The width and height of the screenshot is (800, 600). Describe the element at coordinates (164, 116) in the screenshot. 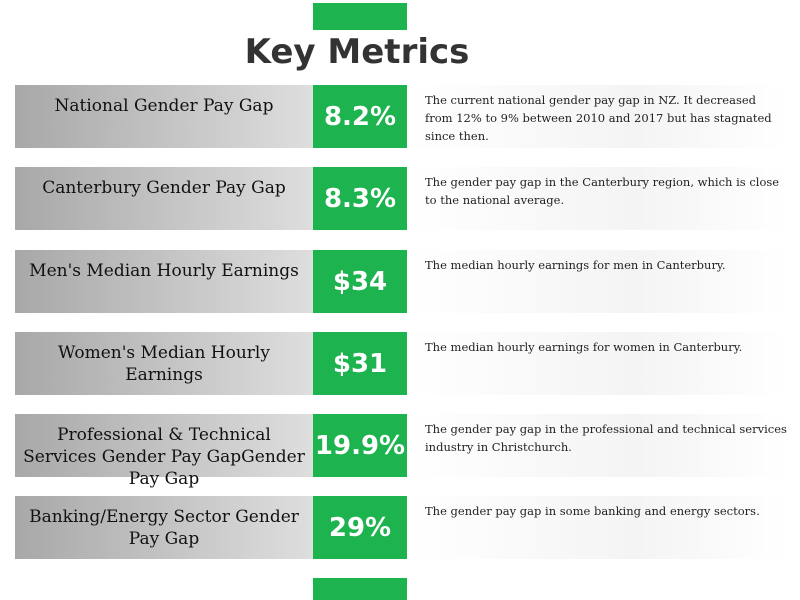

I see `metric-label: National Gender Pay Gap` at that location.